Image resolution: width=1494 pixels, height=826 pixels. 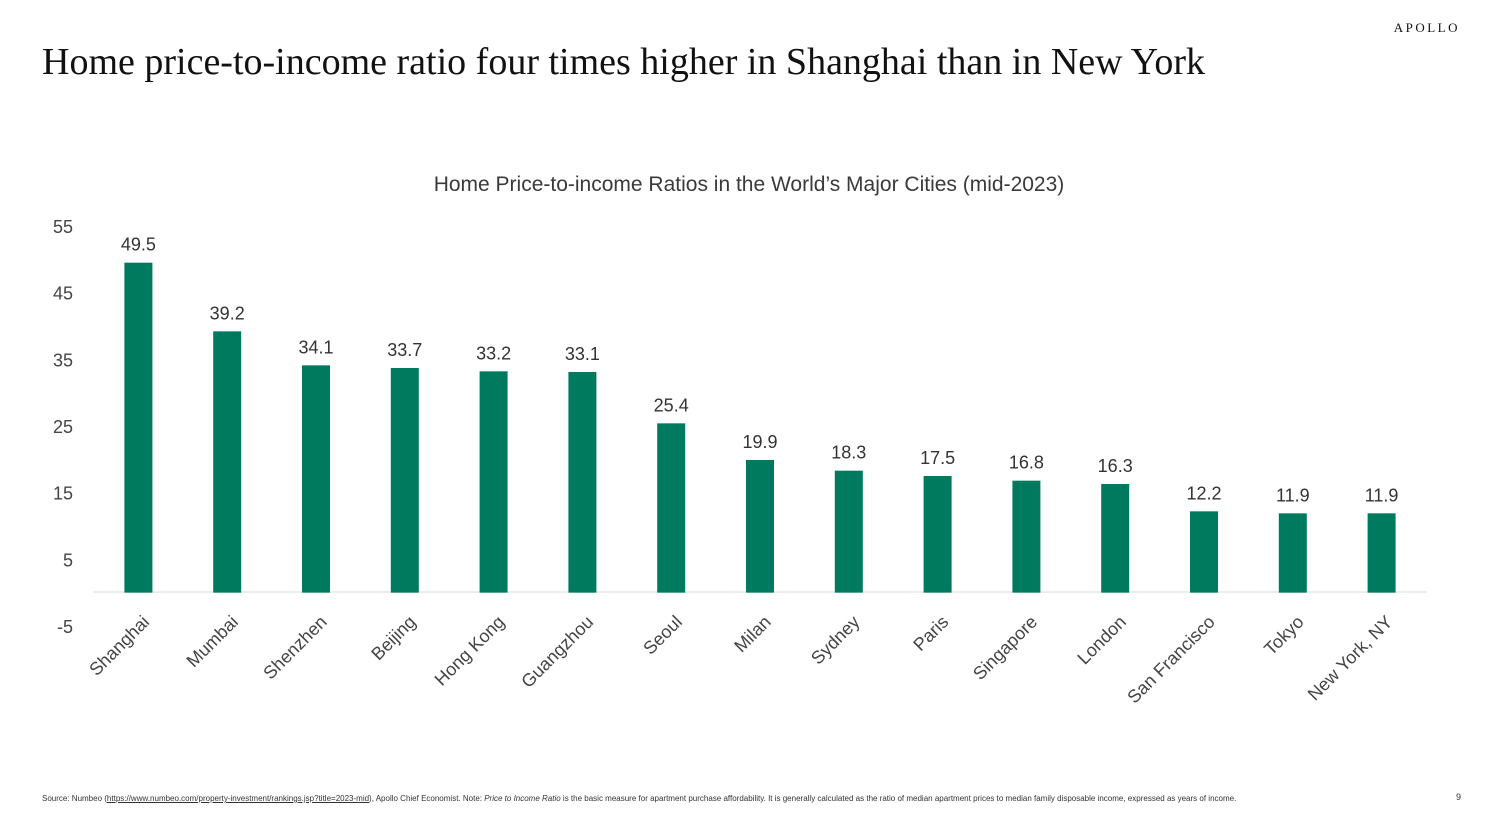 What do you see at coordinates (65, 627) in the screenshot?
I see `y-tick-label: -5` at bounding box center [65, 627].